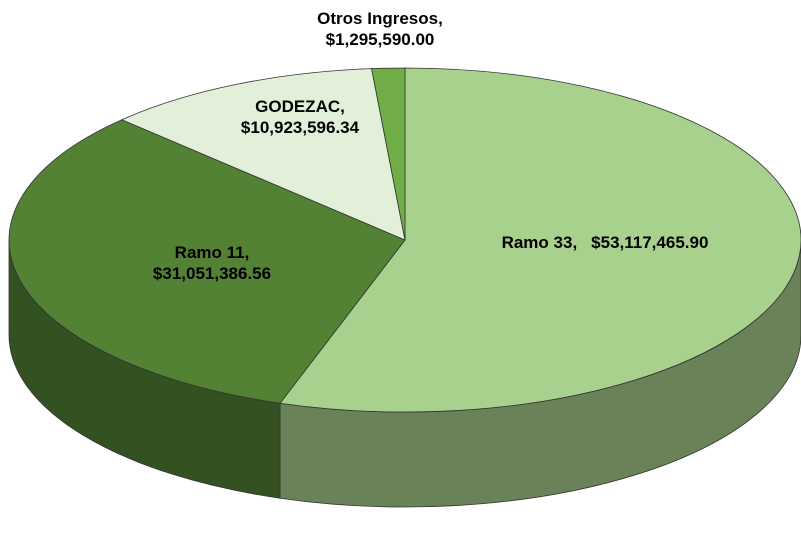 Image resolution: width=801 pixels, height=538 pixels. What do you see at coordinates (380, 18) in the screenshot?
I see `label-category: Otros Ingresos,` at bounding box center [380, 18].